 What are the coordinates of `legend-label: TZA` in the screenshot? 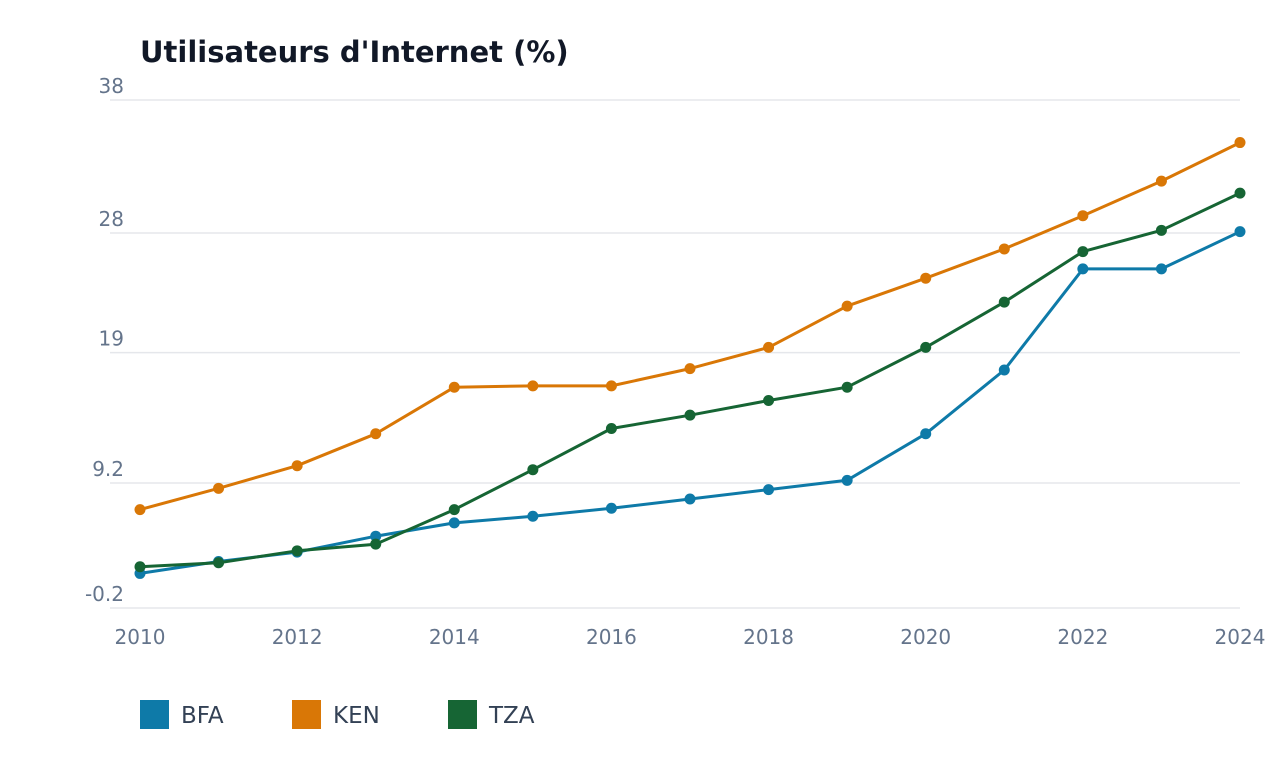 It's located at (511, 716).